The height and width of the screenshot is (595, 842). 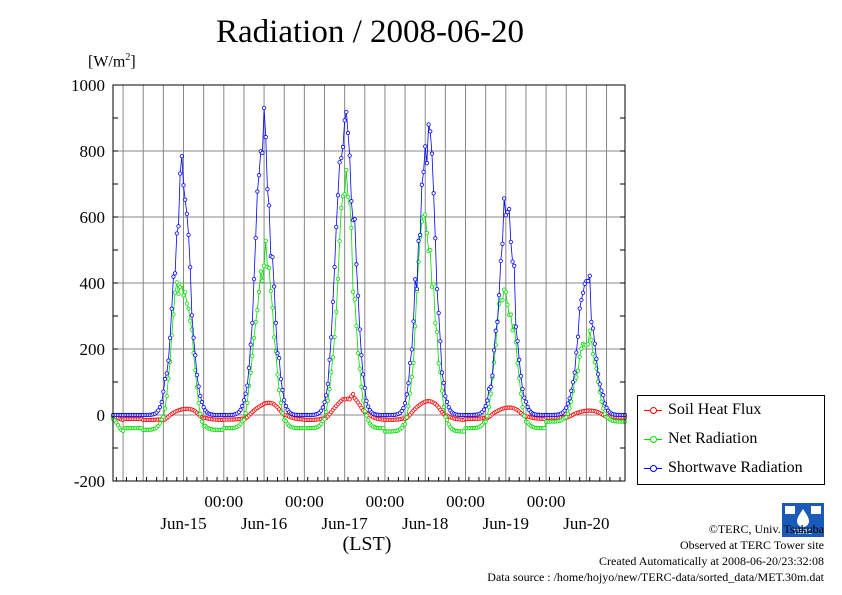 I want to click on y-unit-text: [W/m, so click(x=107, y=62).